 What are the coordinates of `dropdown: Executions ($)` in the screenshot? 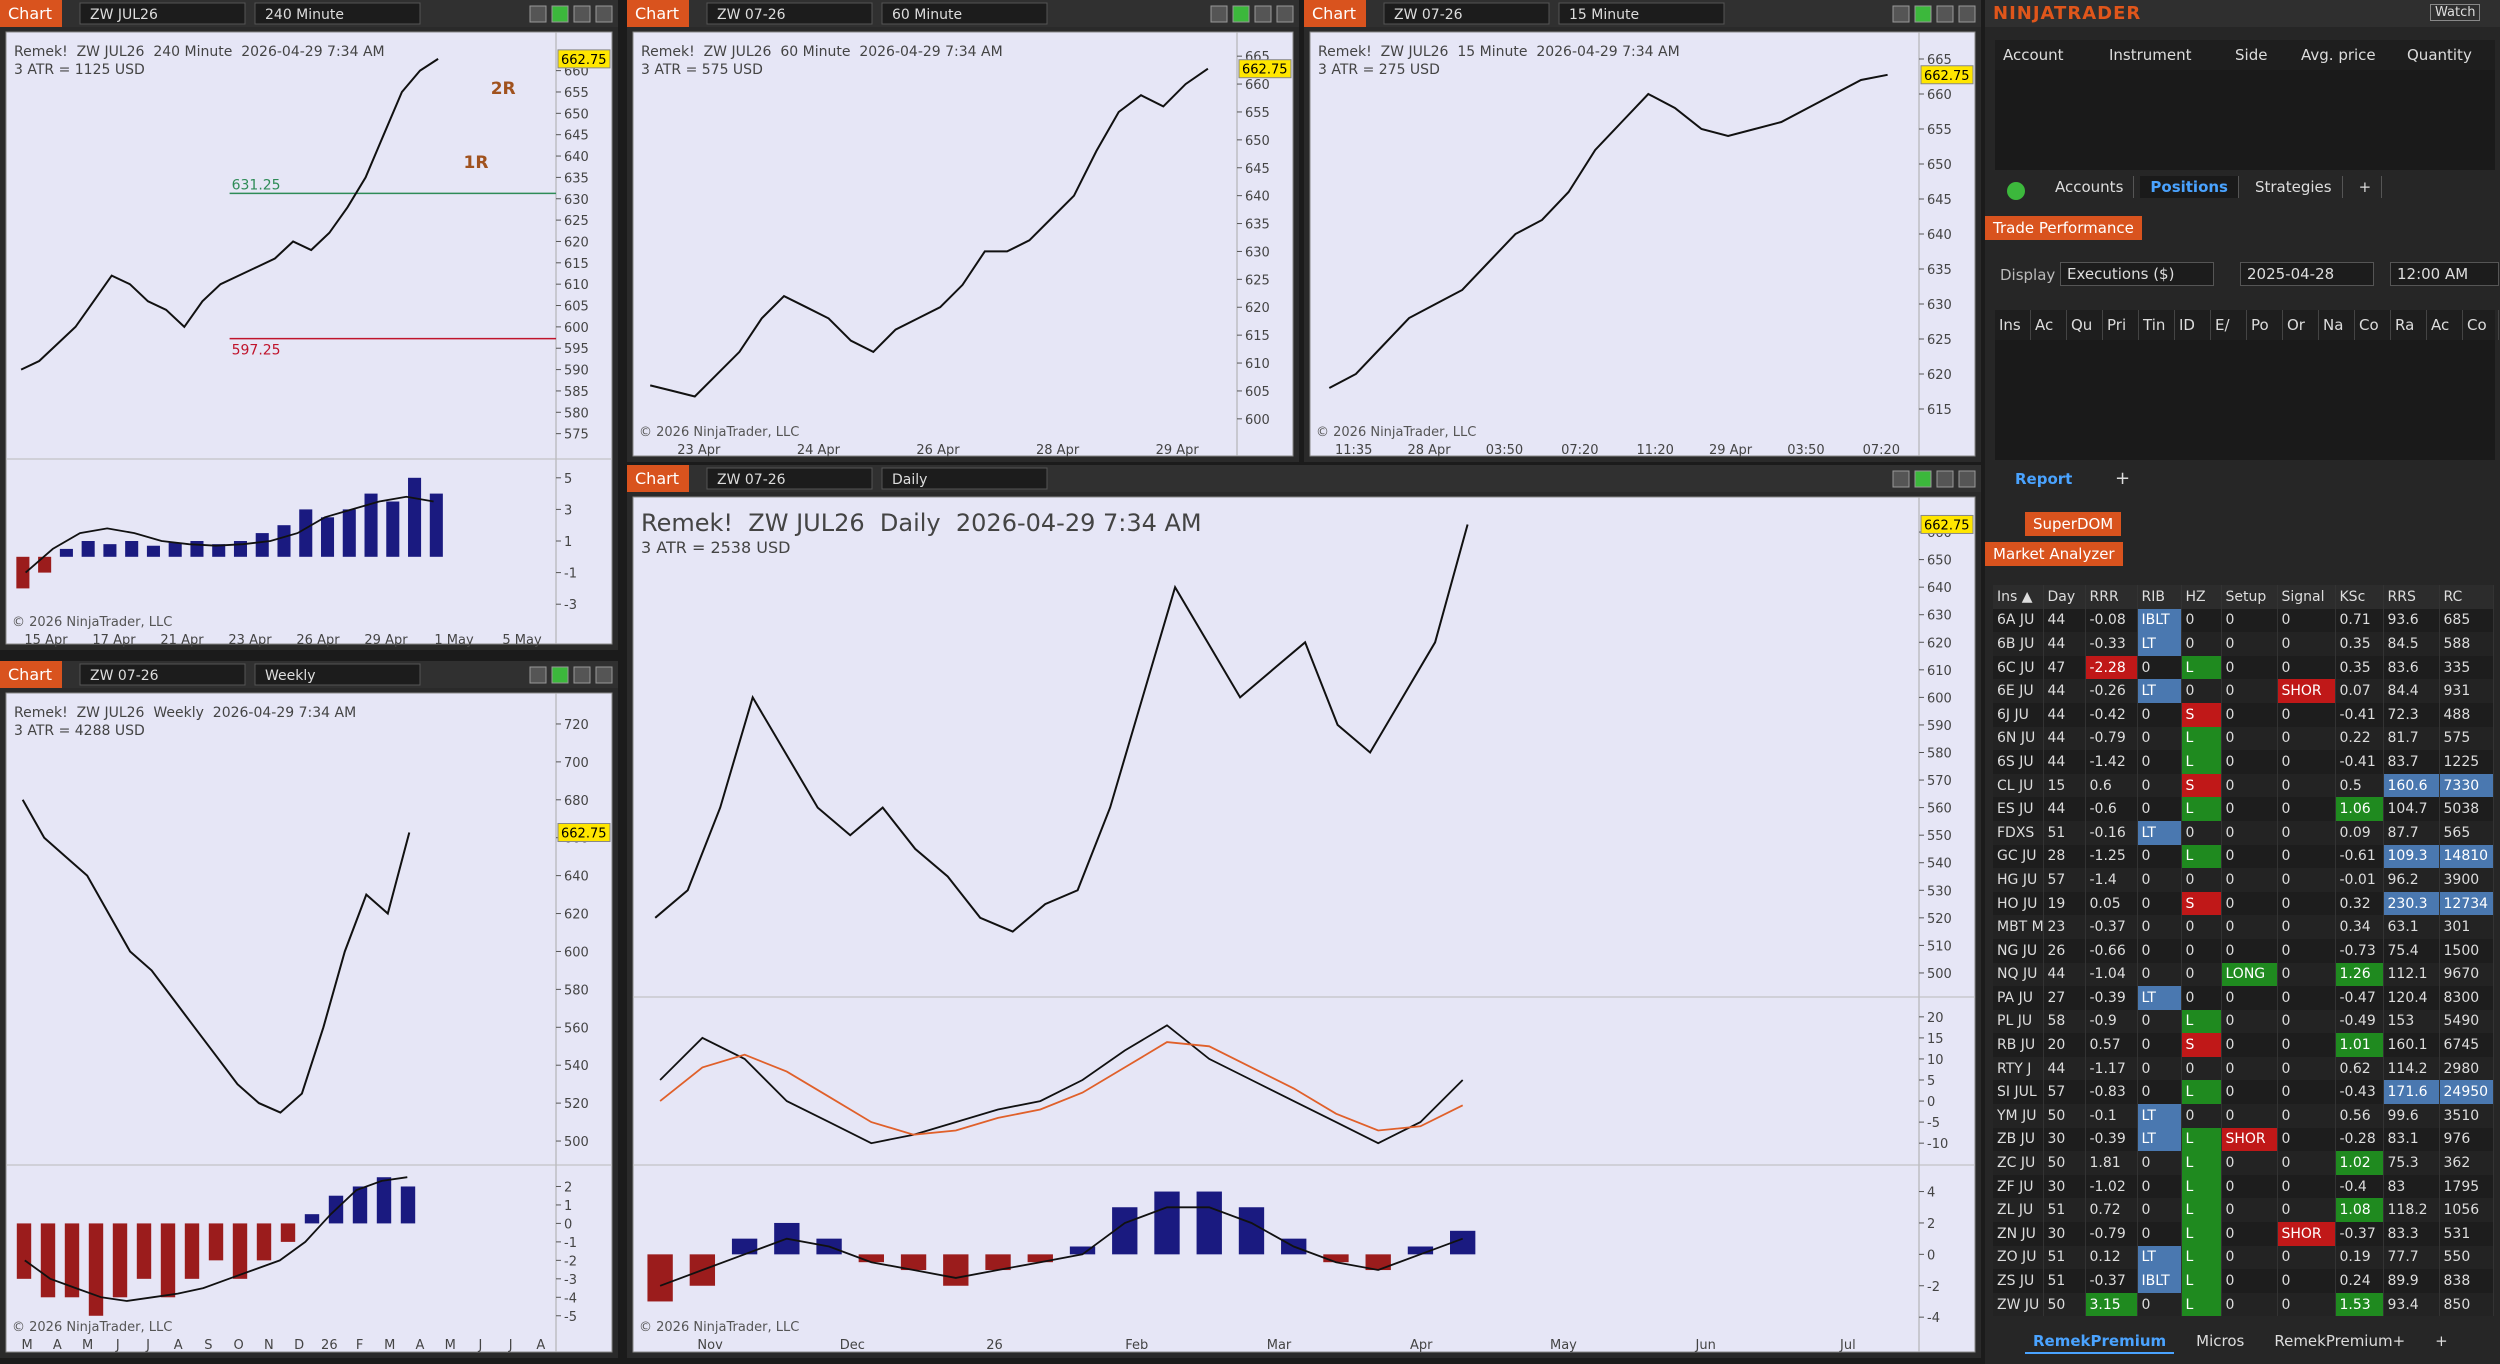 It's located at (2137, 274).